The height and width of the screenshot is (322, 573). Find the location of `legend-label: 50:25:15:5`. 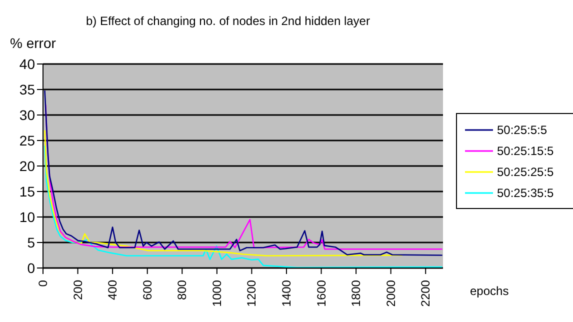

legend-label: 50:25:15:5 is located at coordinates (525, 151).